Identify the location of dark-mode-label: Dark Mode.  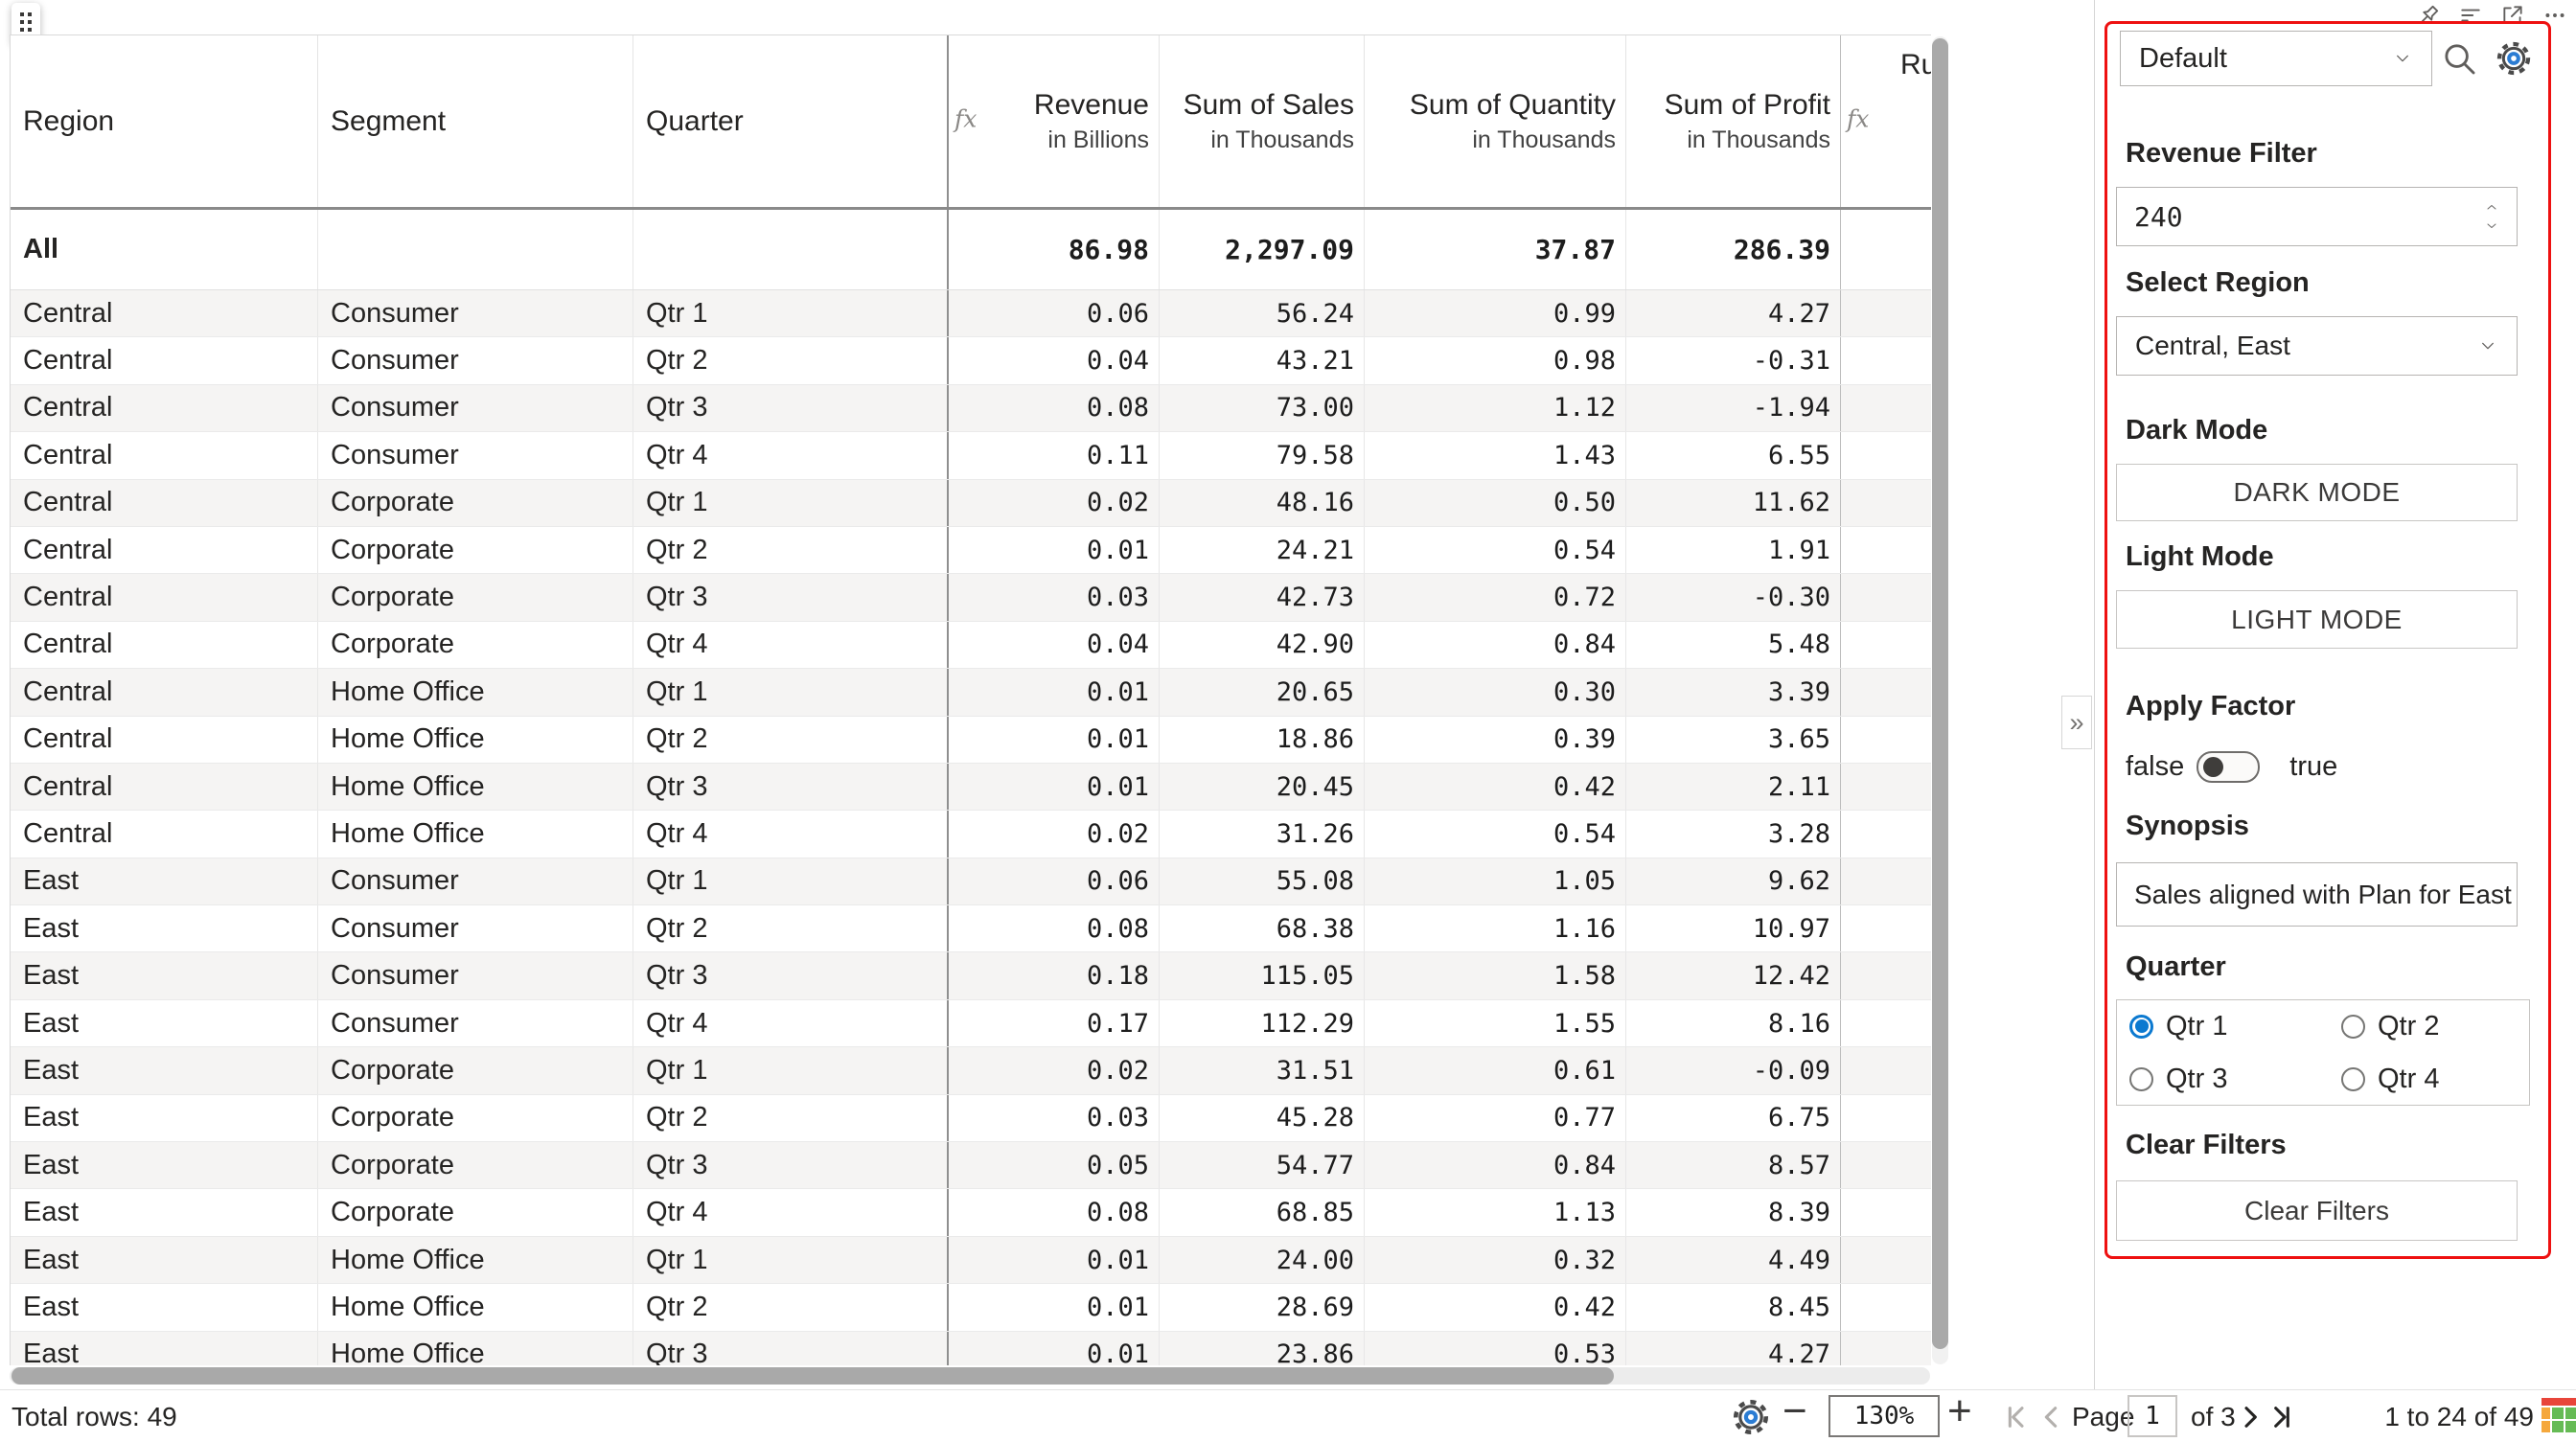
(2197, 430).